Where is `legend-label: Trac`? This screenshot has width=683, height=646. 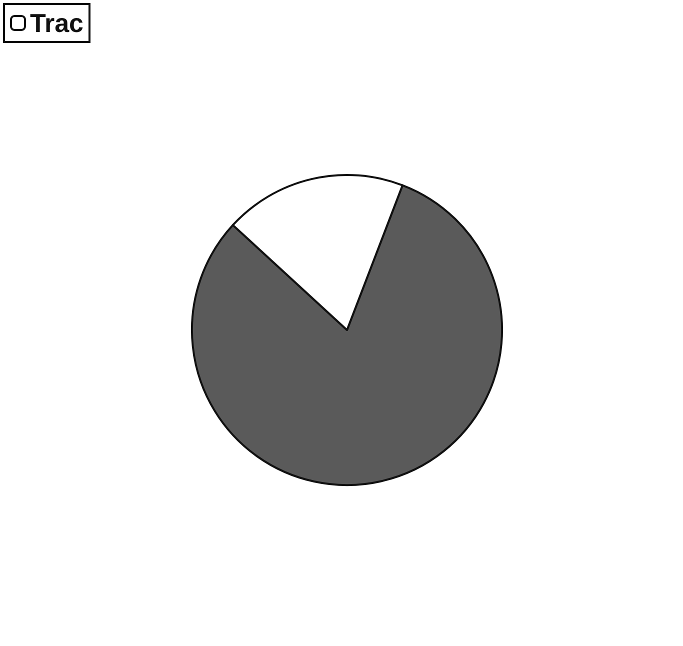 legend-label: Trac is located at coordinates (57, 23).